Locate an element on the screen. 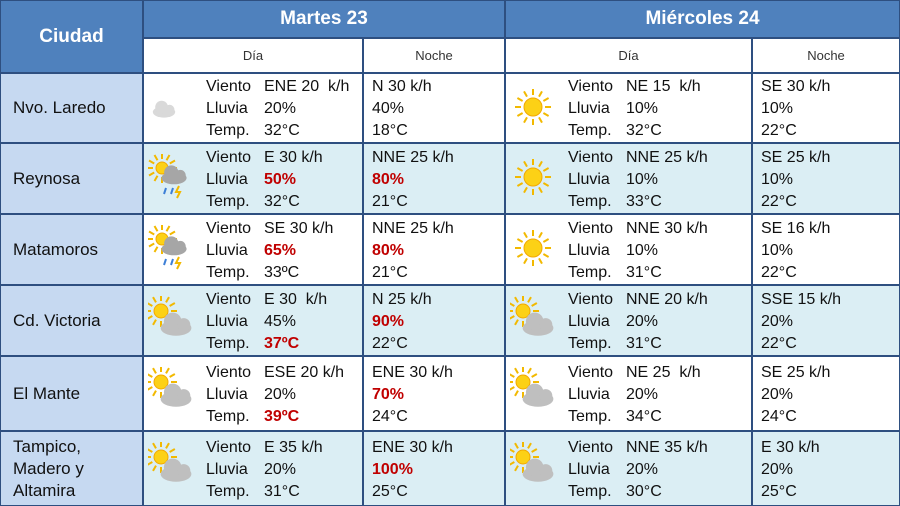 This screenshot has width=900, height=506. line-value: 100% is located at coordinates (392, 469).